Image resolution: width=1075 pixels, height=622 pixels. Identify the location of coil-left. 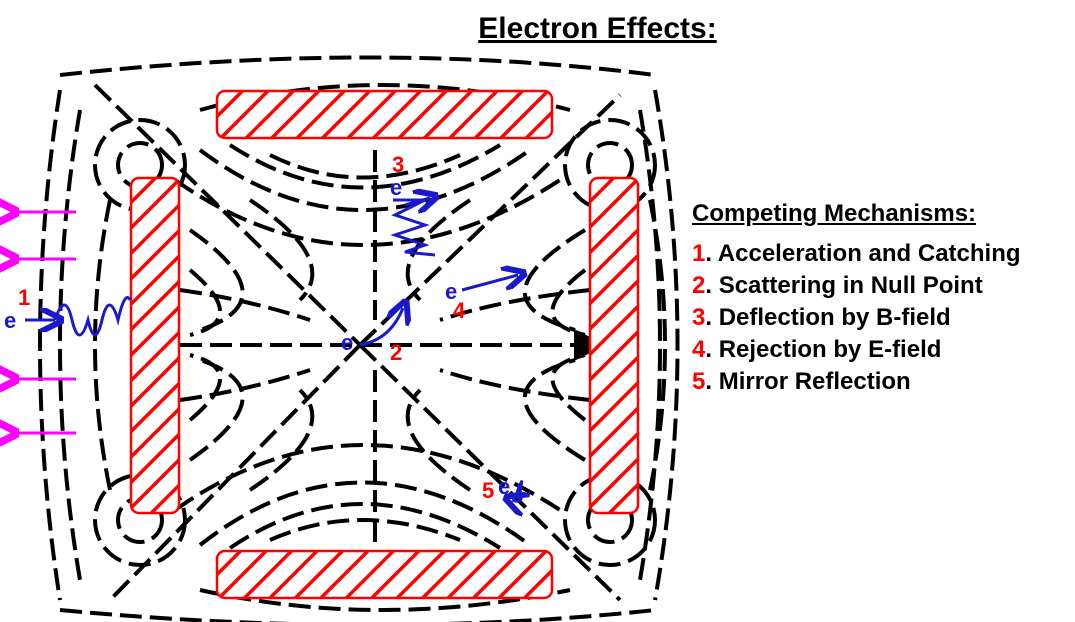
(155, 345).